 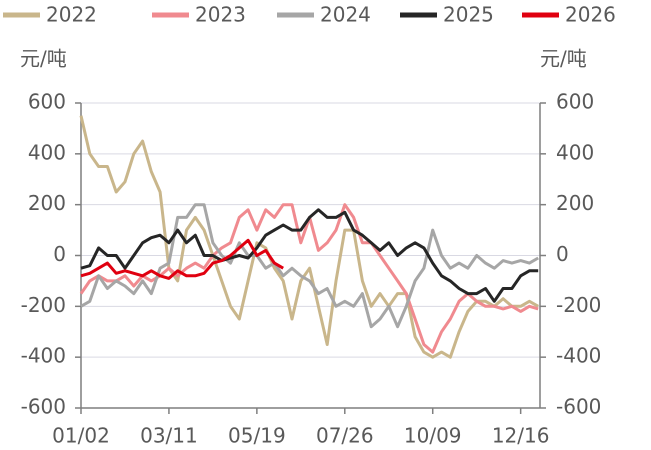 I want to click on y2-tick-label: 0, so click(x=562, y=254).